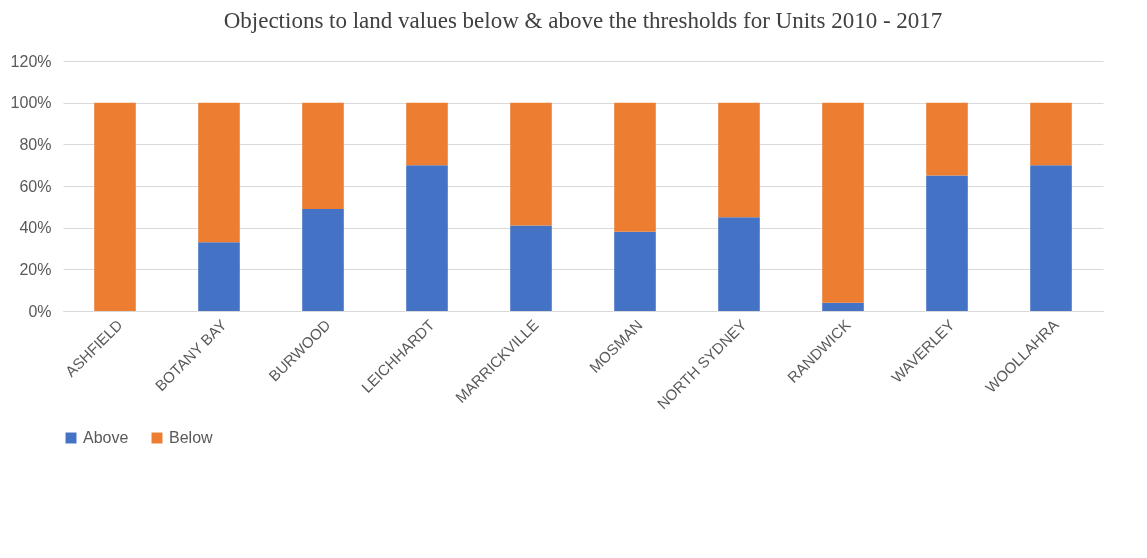 The width and height of the screenshot is (1147, 558). What do you see at coordinates (35, 269) in the screenshot?
I see `y-tick-label: 20%` at bounding box center [35, 269].